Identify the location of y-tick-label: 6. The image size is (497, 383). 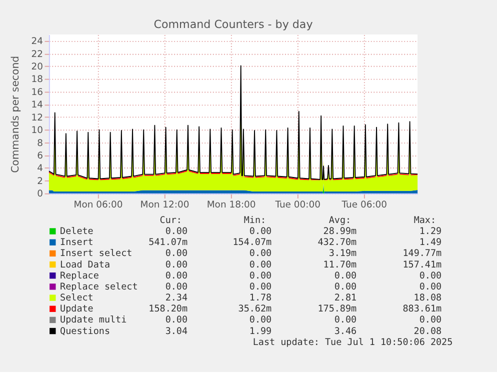
(40, 156).